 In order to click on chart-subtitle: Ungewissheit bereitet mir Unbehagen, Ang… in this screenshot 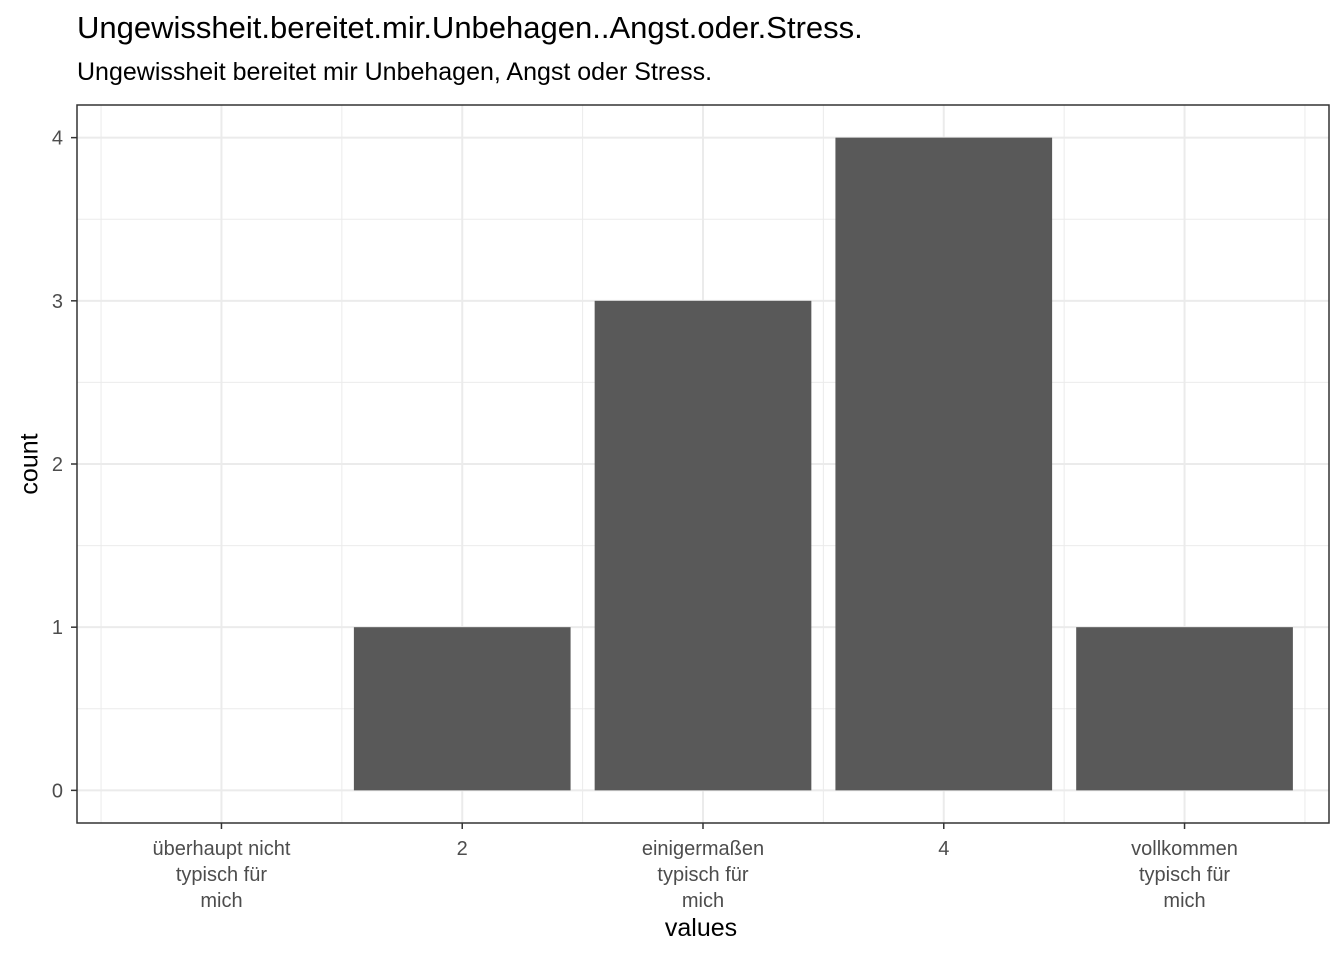, I will do `click(395, 72)`.